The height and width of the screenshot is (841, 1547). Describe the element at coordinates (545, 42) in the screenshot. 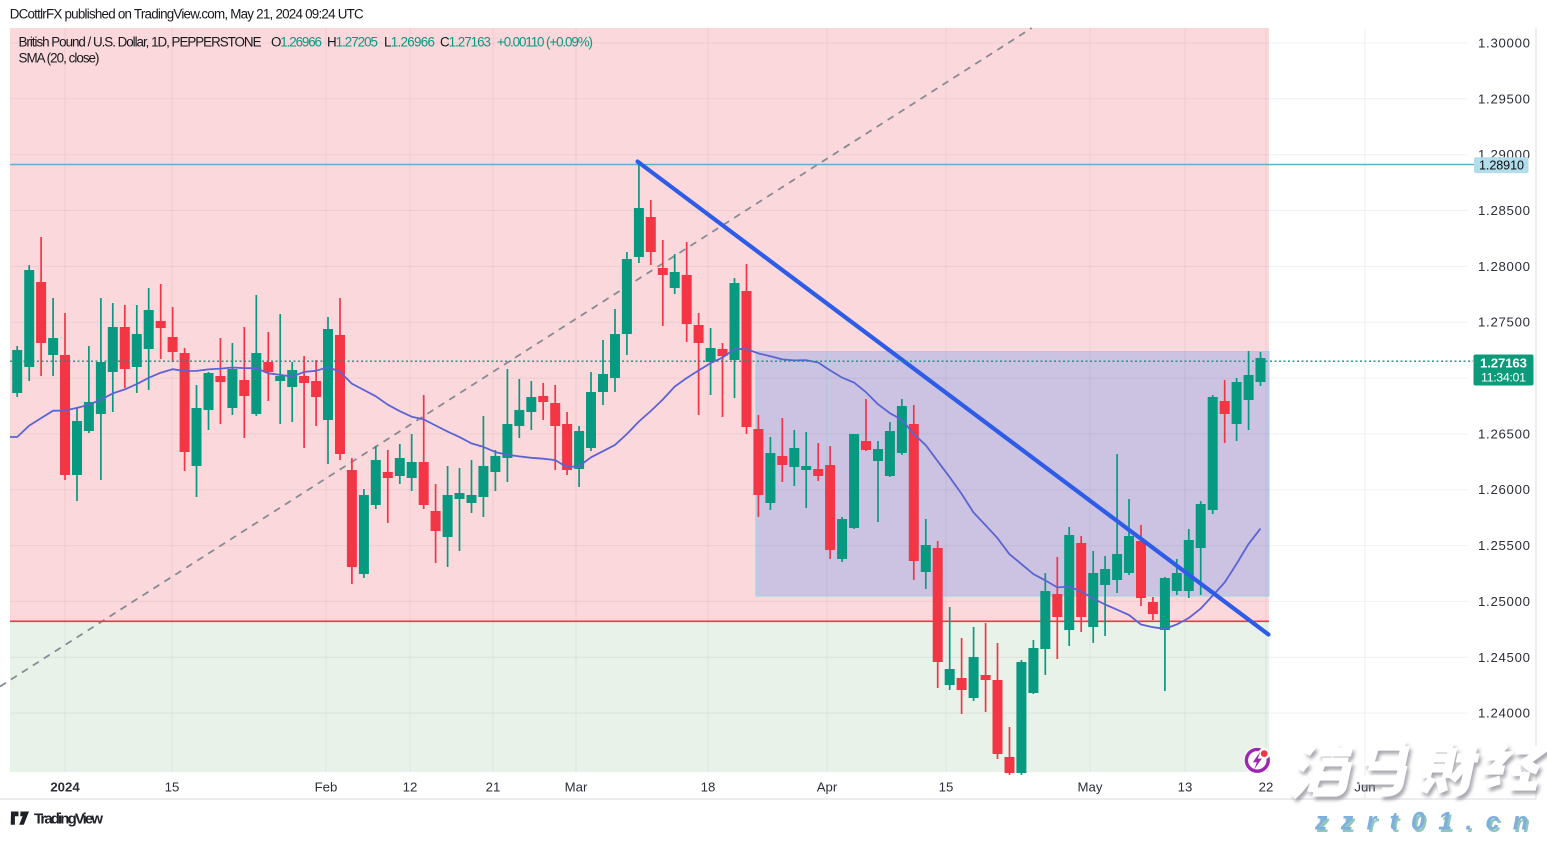

I see `svg-text: +0.00110 (+0.09%)` at that location.